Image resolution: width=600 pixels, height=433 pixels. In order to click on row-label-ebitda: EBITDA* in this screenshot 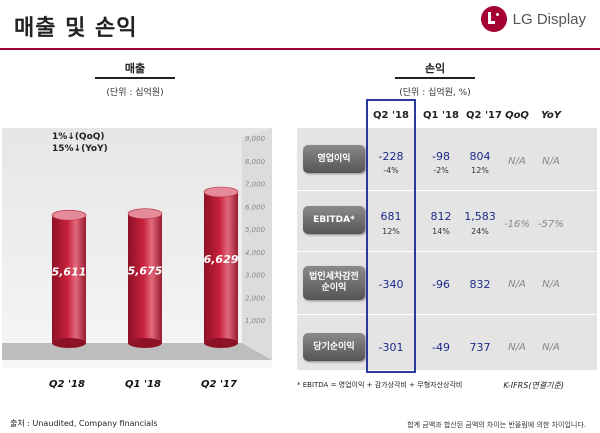, I will do `click(334, 220)`.